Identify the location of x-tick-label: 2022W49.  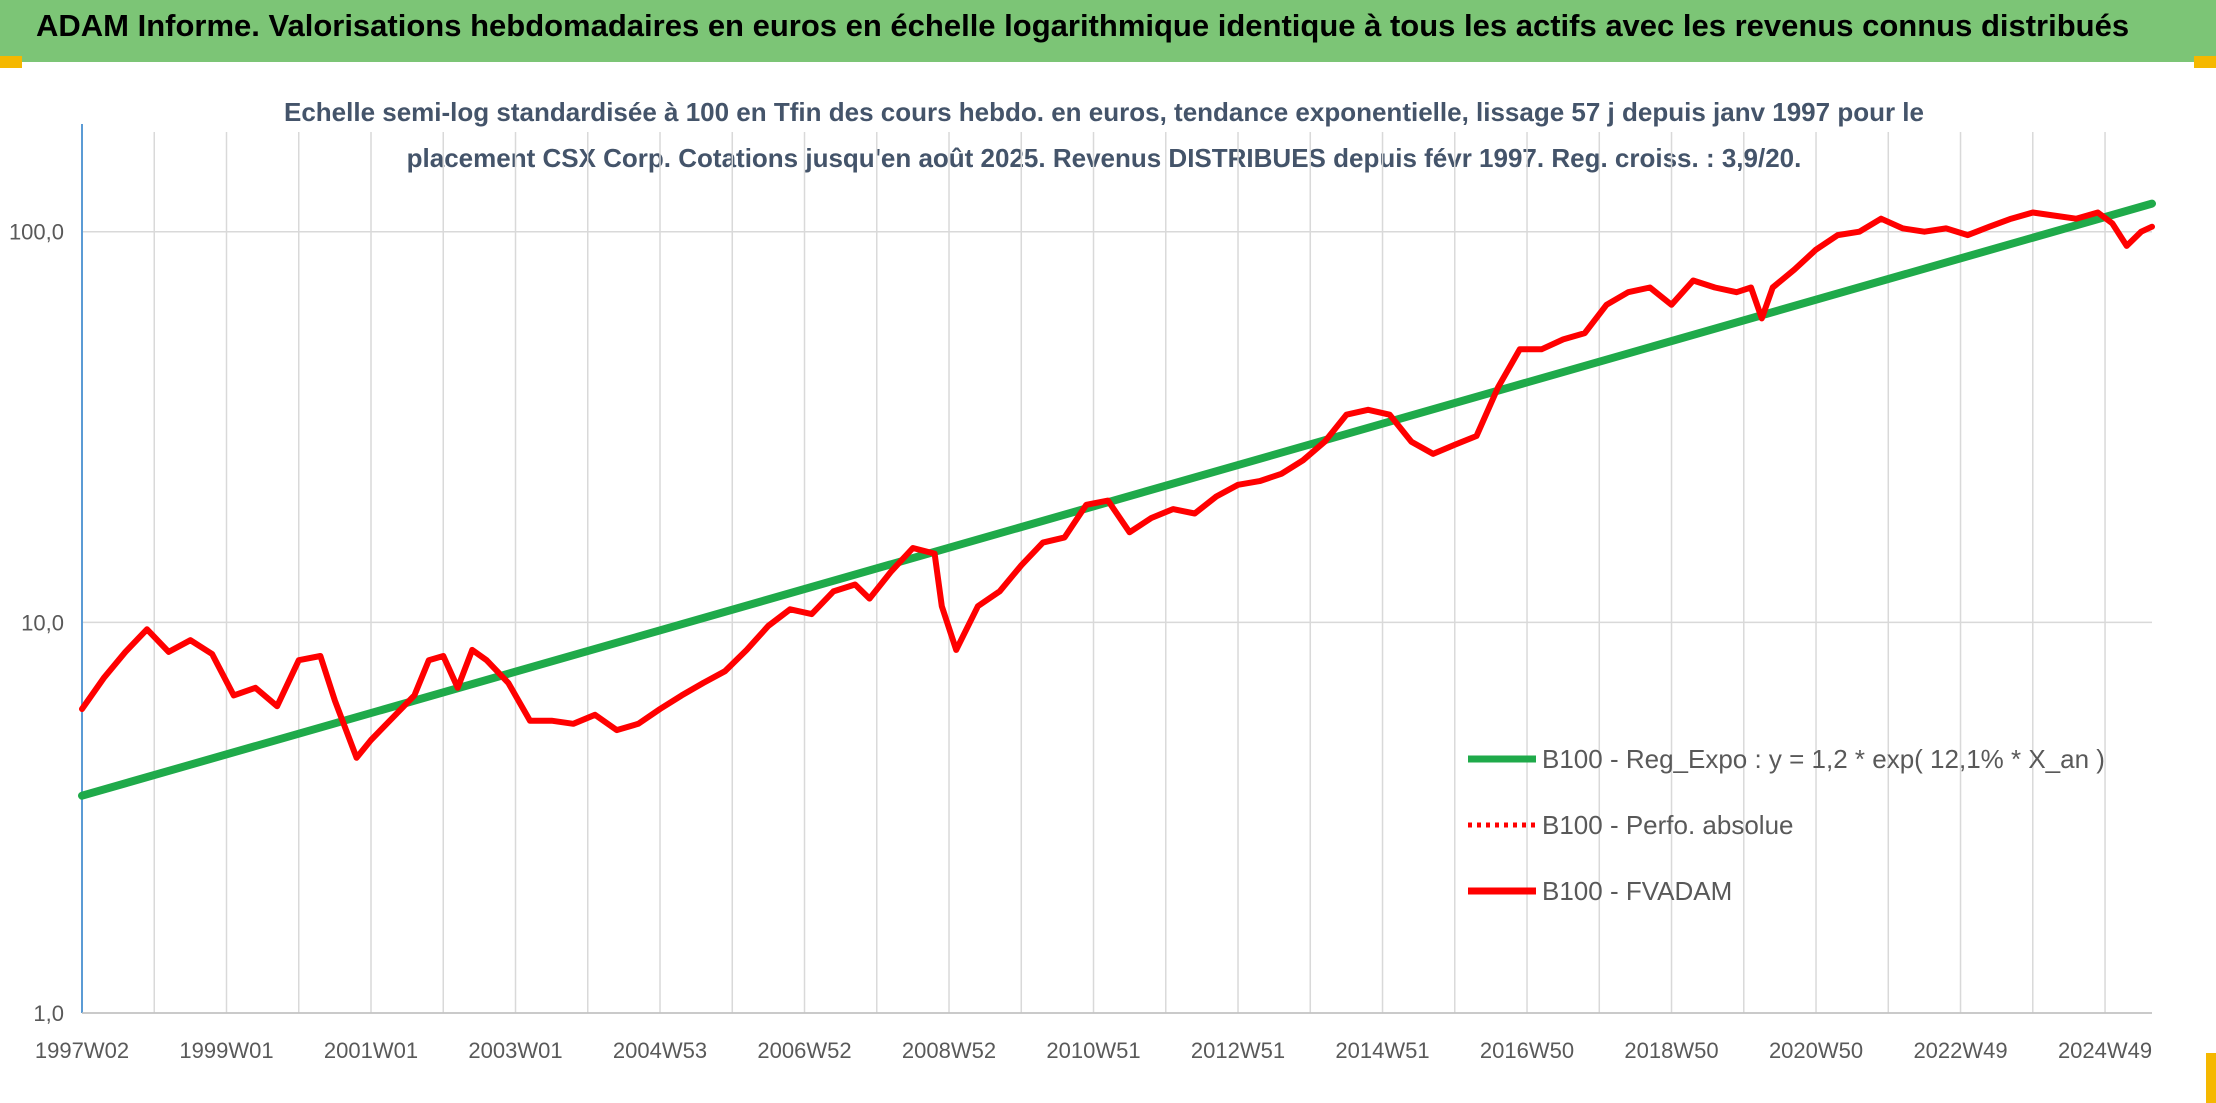
(1960, 1050).